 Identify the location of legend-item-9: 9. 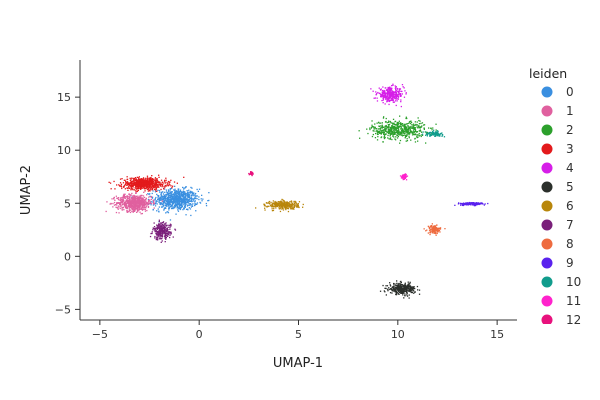
(557, 263).